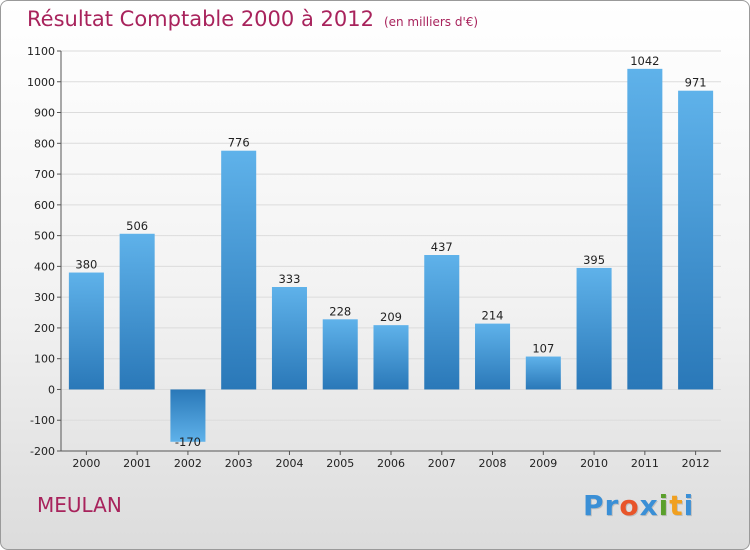  What do you see at coordinates (137, 463) in the screenshot?
I see `x-tick-label: 2001` at bounding box center [137, 463].